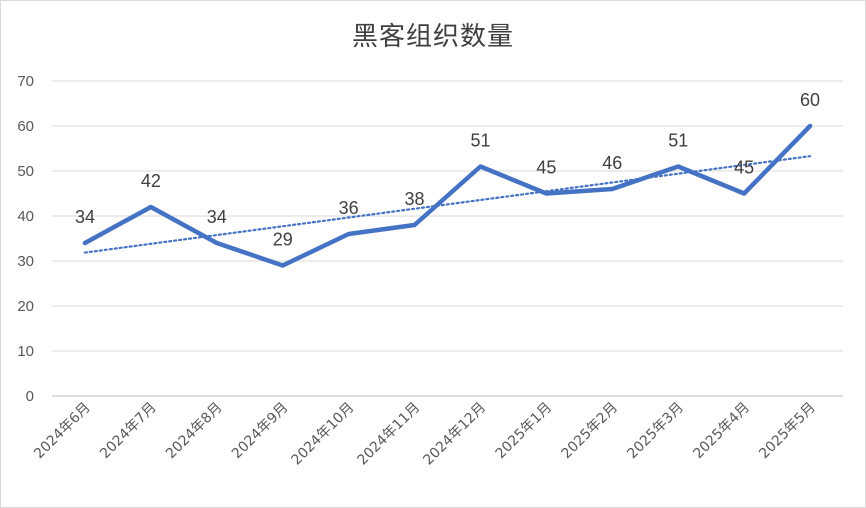  What do you see at coordinates (151, 181) in the screenshot?
I see `data-label: 42` at bounding box center [151, 181].